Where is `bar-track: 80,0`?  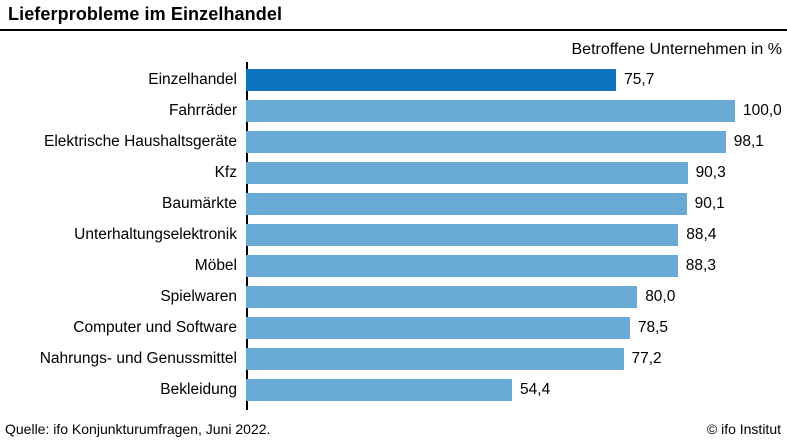 bar-track: 80,0 is located at coordinates (516, 296).